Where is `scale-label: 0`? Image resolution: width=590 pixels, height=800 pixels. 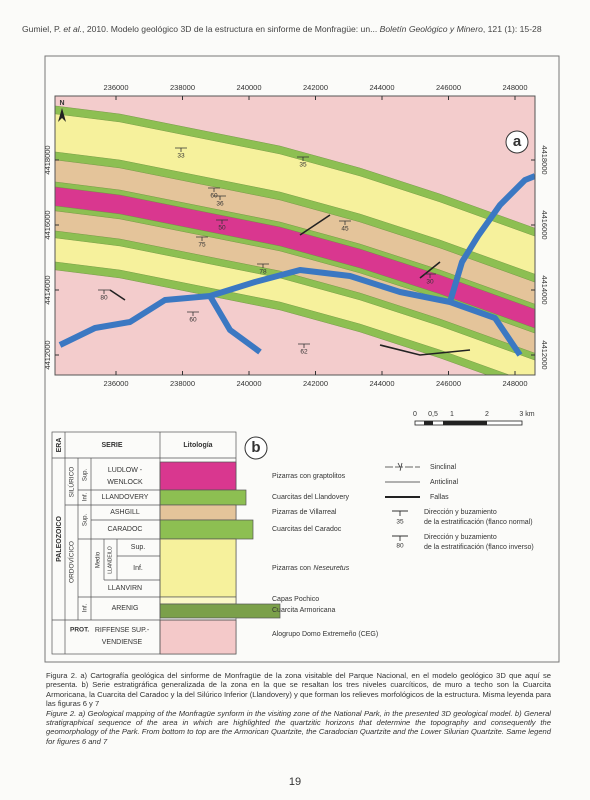 scale-label: 0 is located at coordinates (415, 414).